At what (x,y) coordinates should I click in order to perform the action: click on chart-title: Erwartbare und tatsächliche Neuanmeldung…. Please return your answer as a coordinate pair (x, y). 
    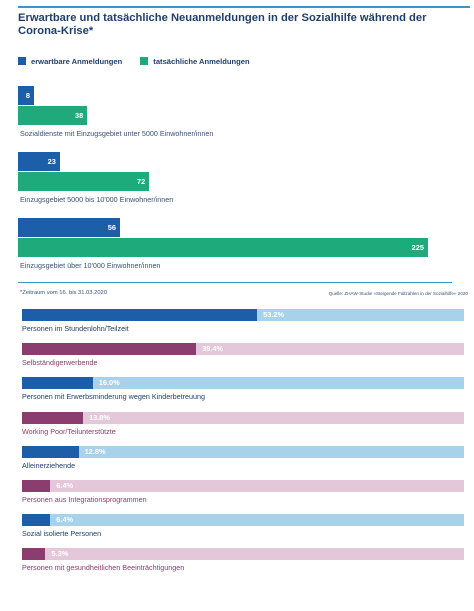
    Looking at the image, I should click on (222, 24).